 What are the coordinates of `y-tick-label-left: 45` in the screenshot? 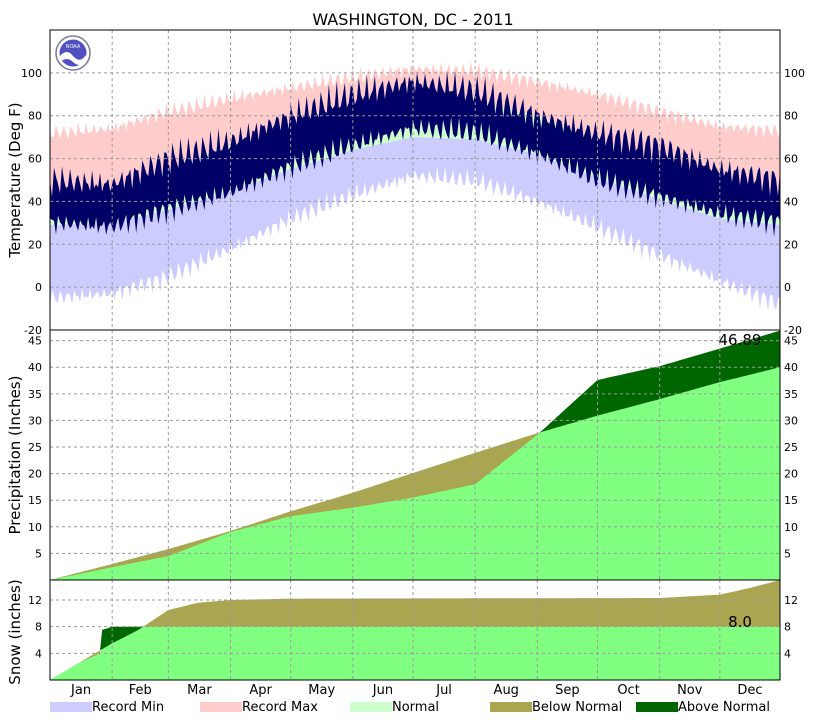 It's located at (35, 341).